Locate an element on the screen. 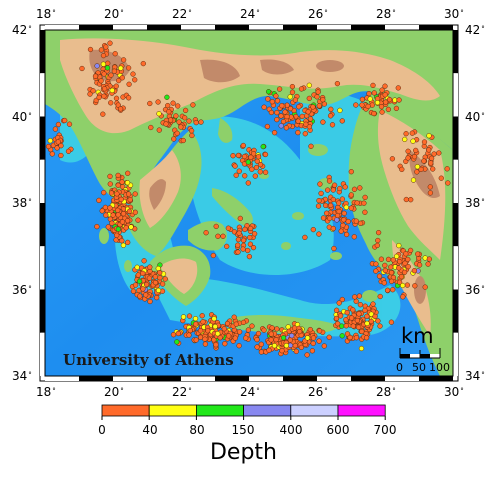  frame-segment-bottom is located at coordinates (334, 378).